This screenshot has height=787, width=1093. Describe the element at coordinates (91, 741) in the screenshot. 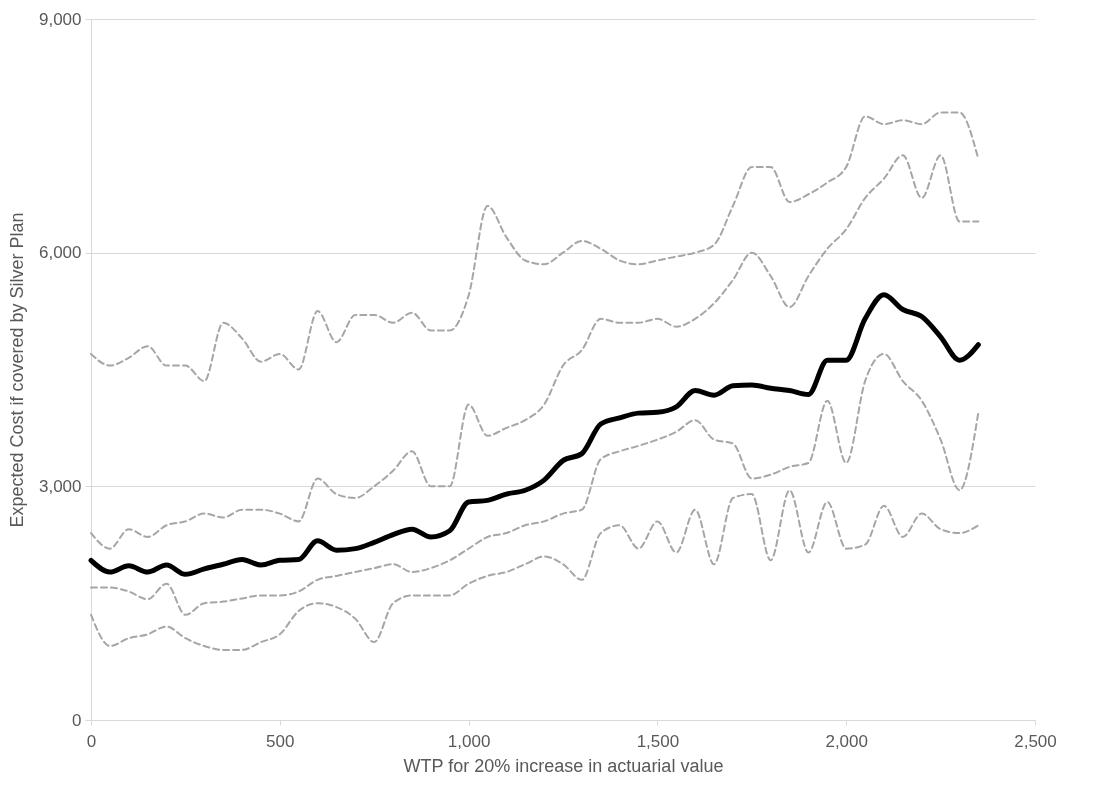

I see `x-tick-label: 0` at that location.